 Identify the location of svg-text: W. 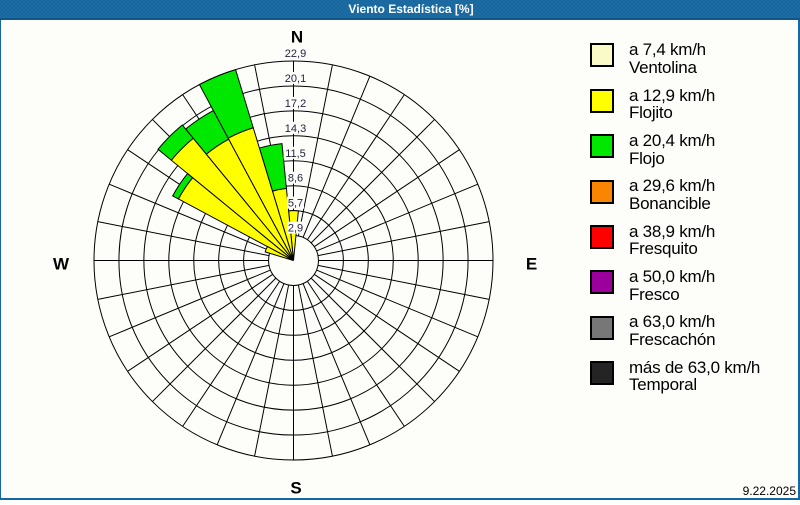
(61, 264).